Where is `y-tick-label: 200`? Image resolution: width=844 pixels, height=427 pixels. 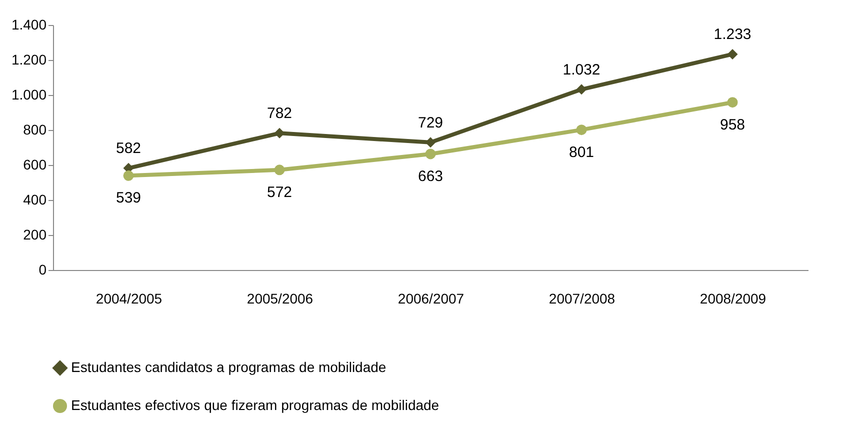
y-tick-label: 200 is located at coordinates (35, 234).